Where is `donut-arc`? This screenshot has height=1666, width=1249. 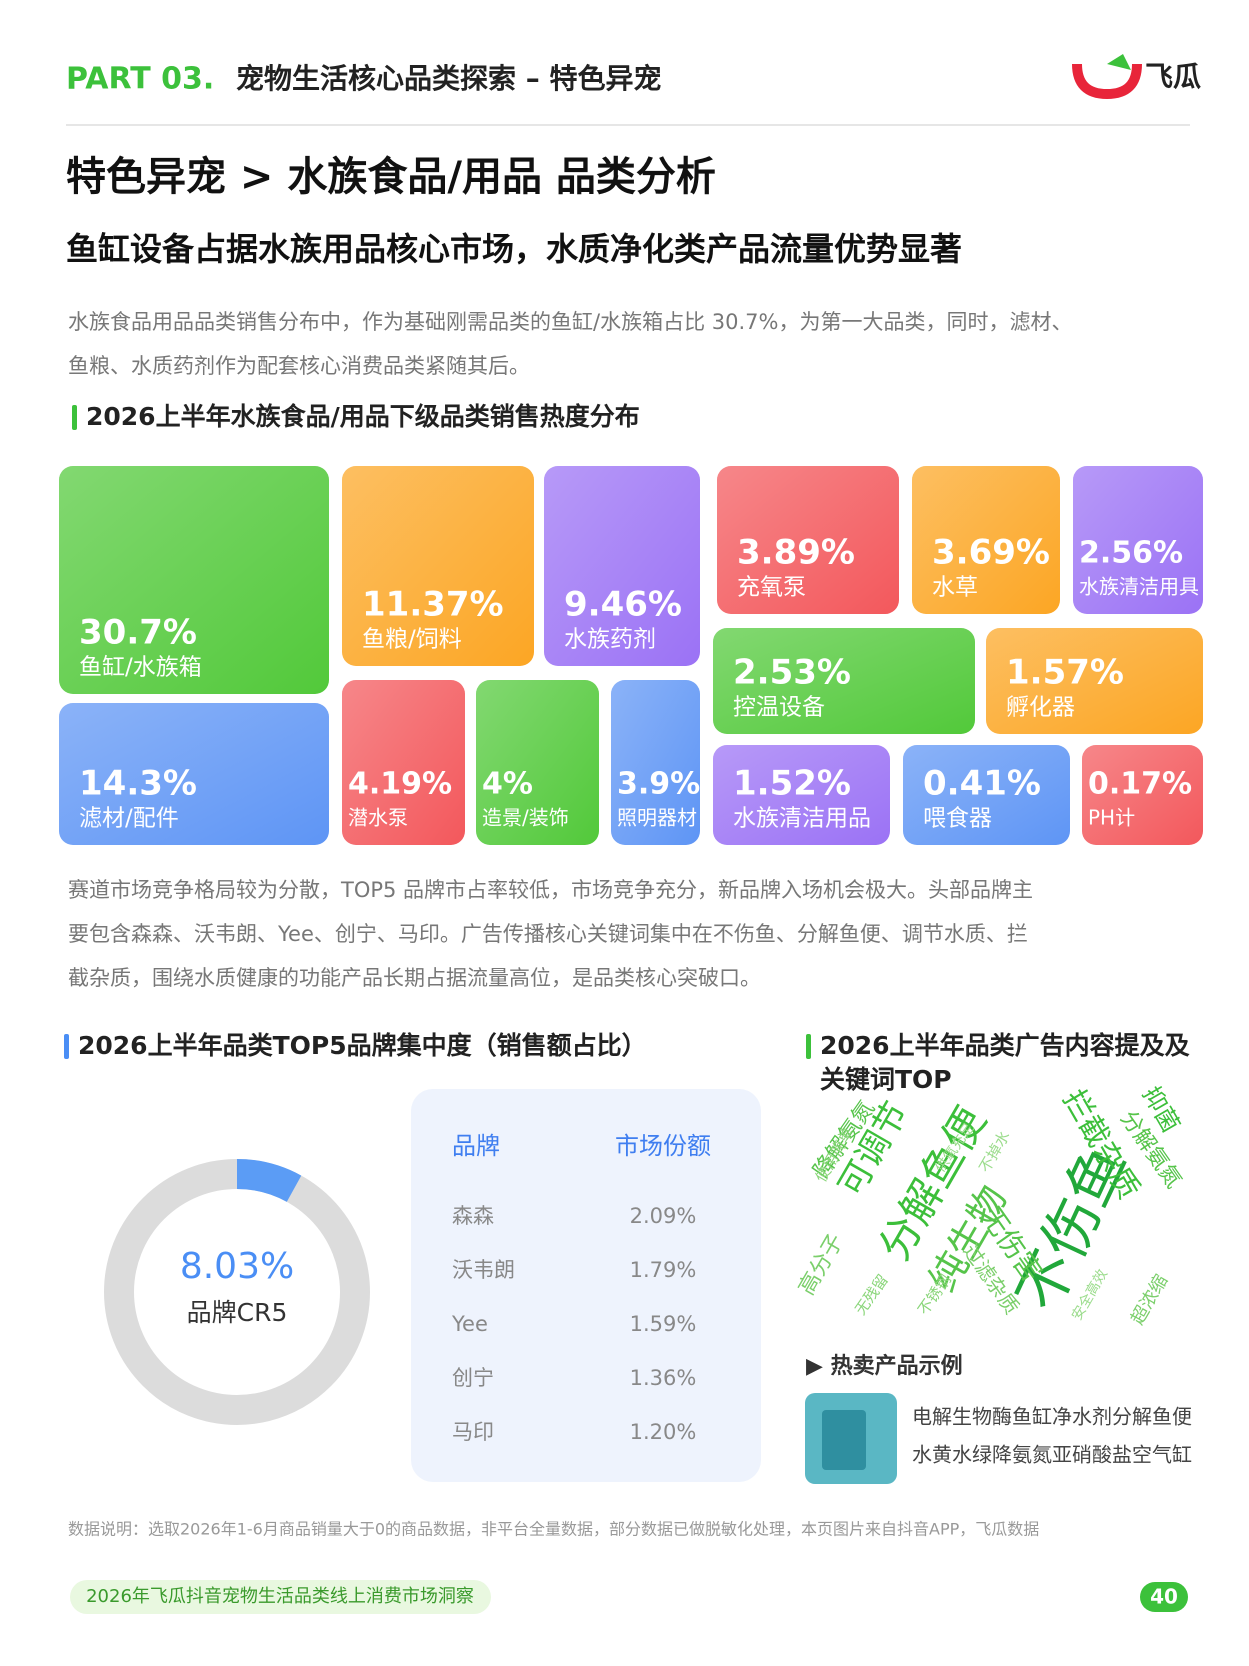
donut-arc is located at coordinates (269, 1181).